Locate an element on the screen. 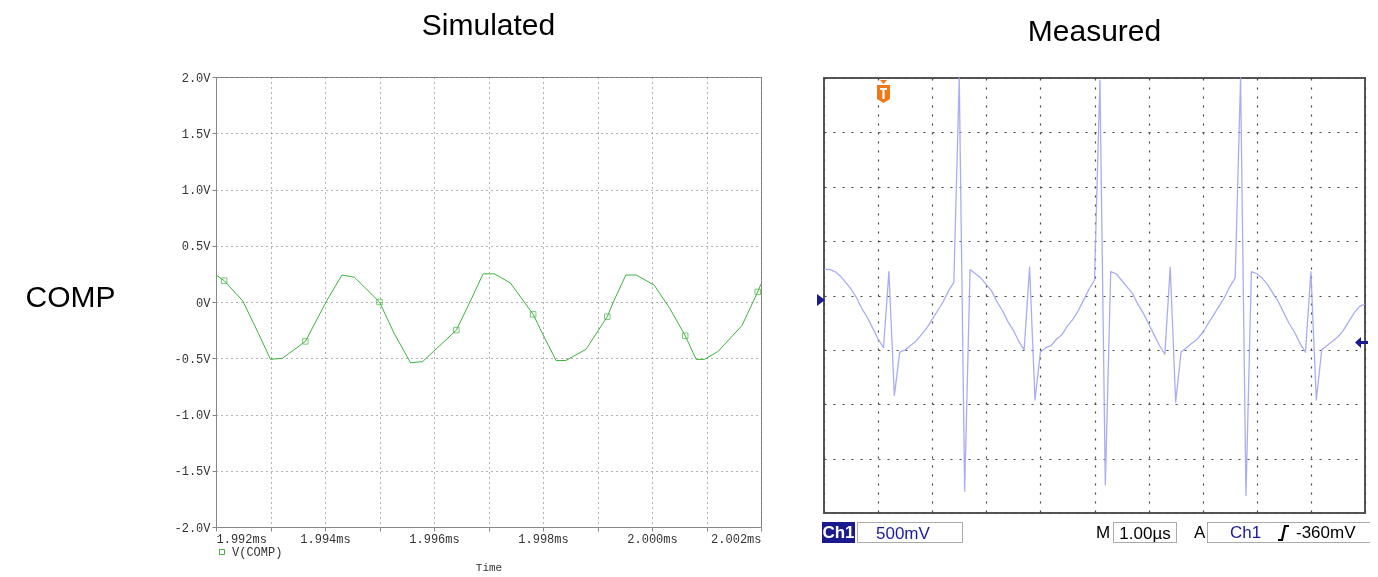 The image size is (1378, 577). y-tick-label: -2.0V is located at coordinates (193, 528).